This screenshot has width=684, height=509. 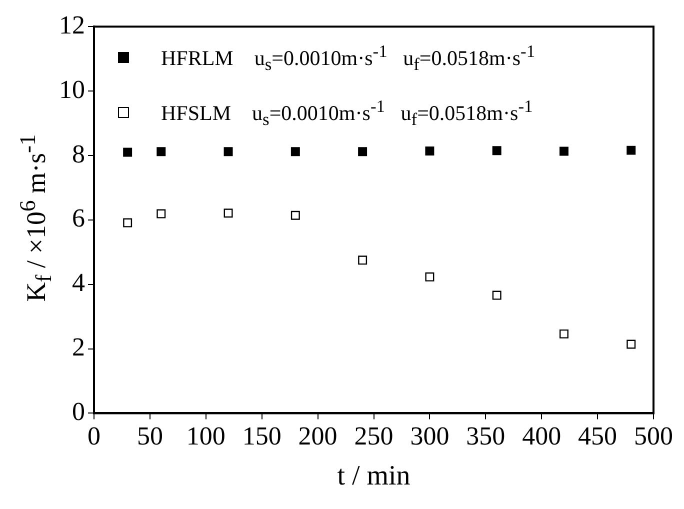 I want to click on x-tick-label: 500, so click(x=653, y=436).